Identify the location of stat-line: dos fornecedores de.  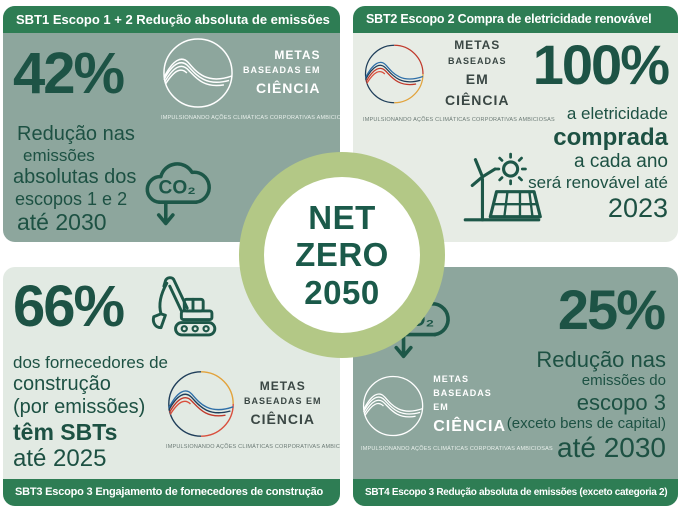
(90, 362).